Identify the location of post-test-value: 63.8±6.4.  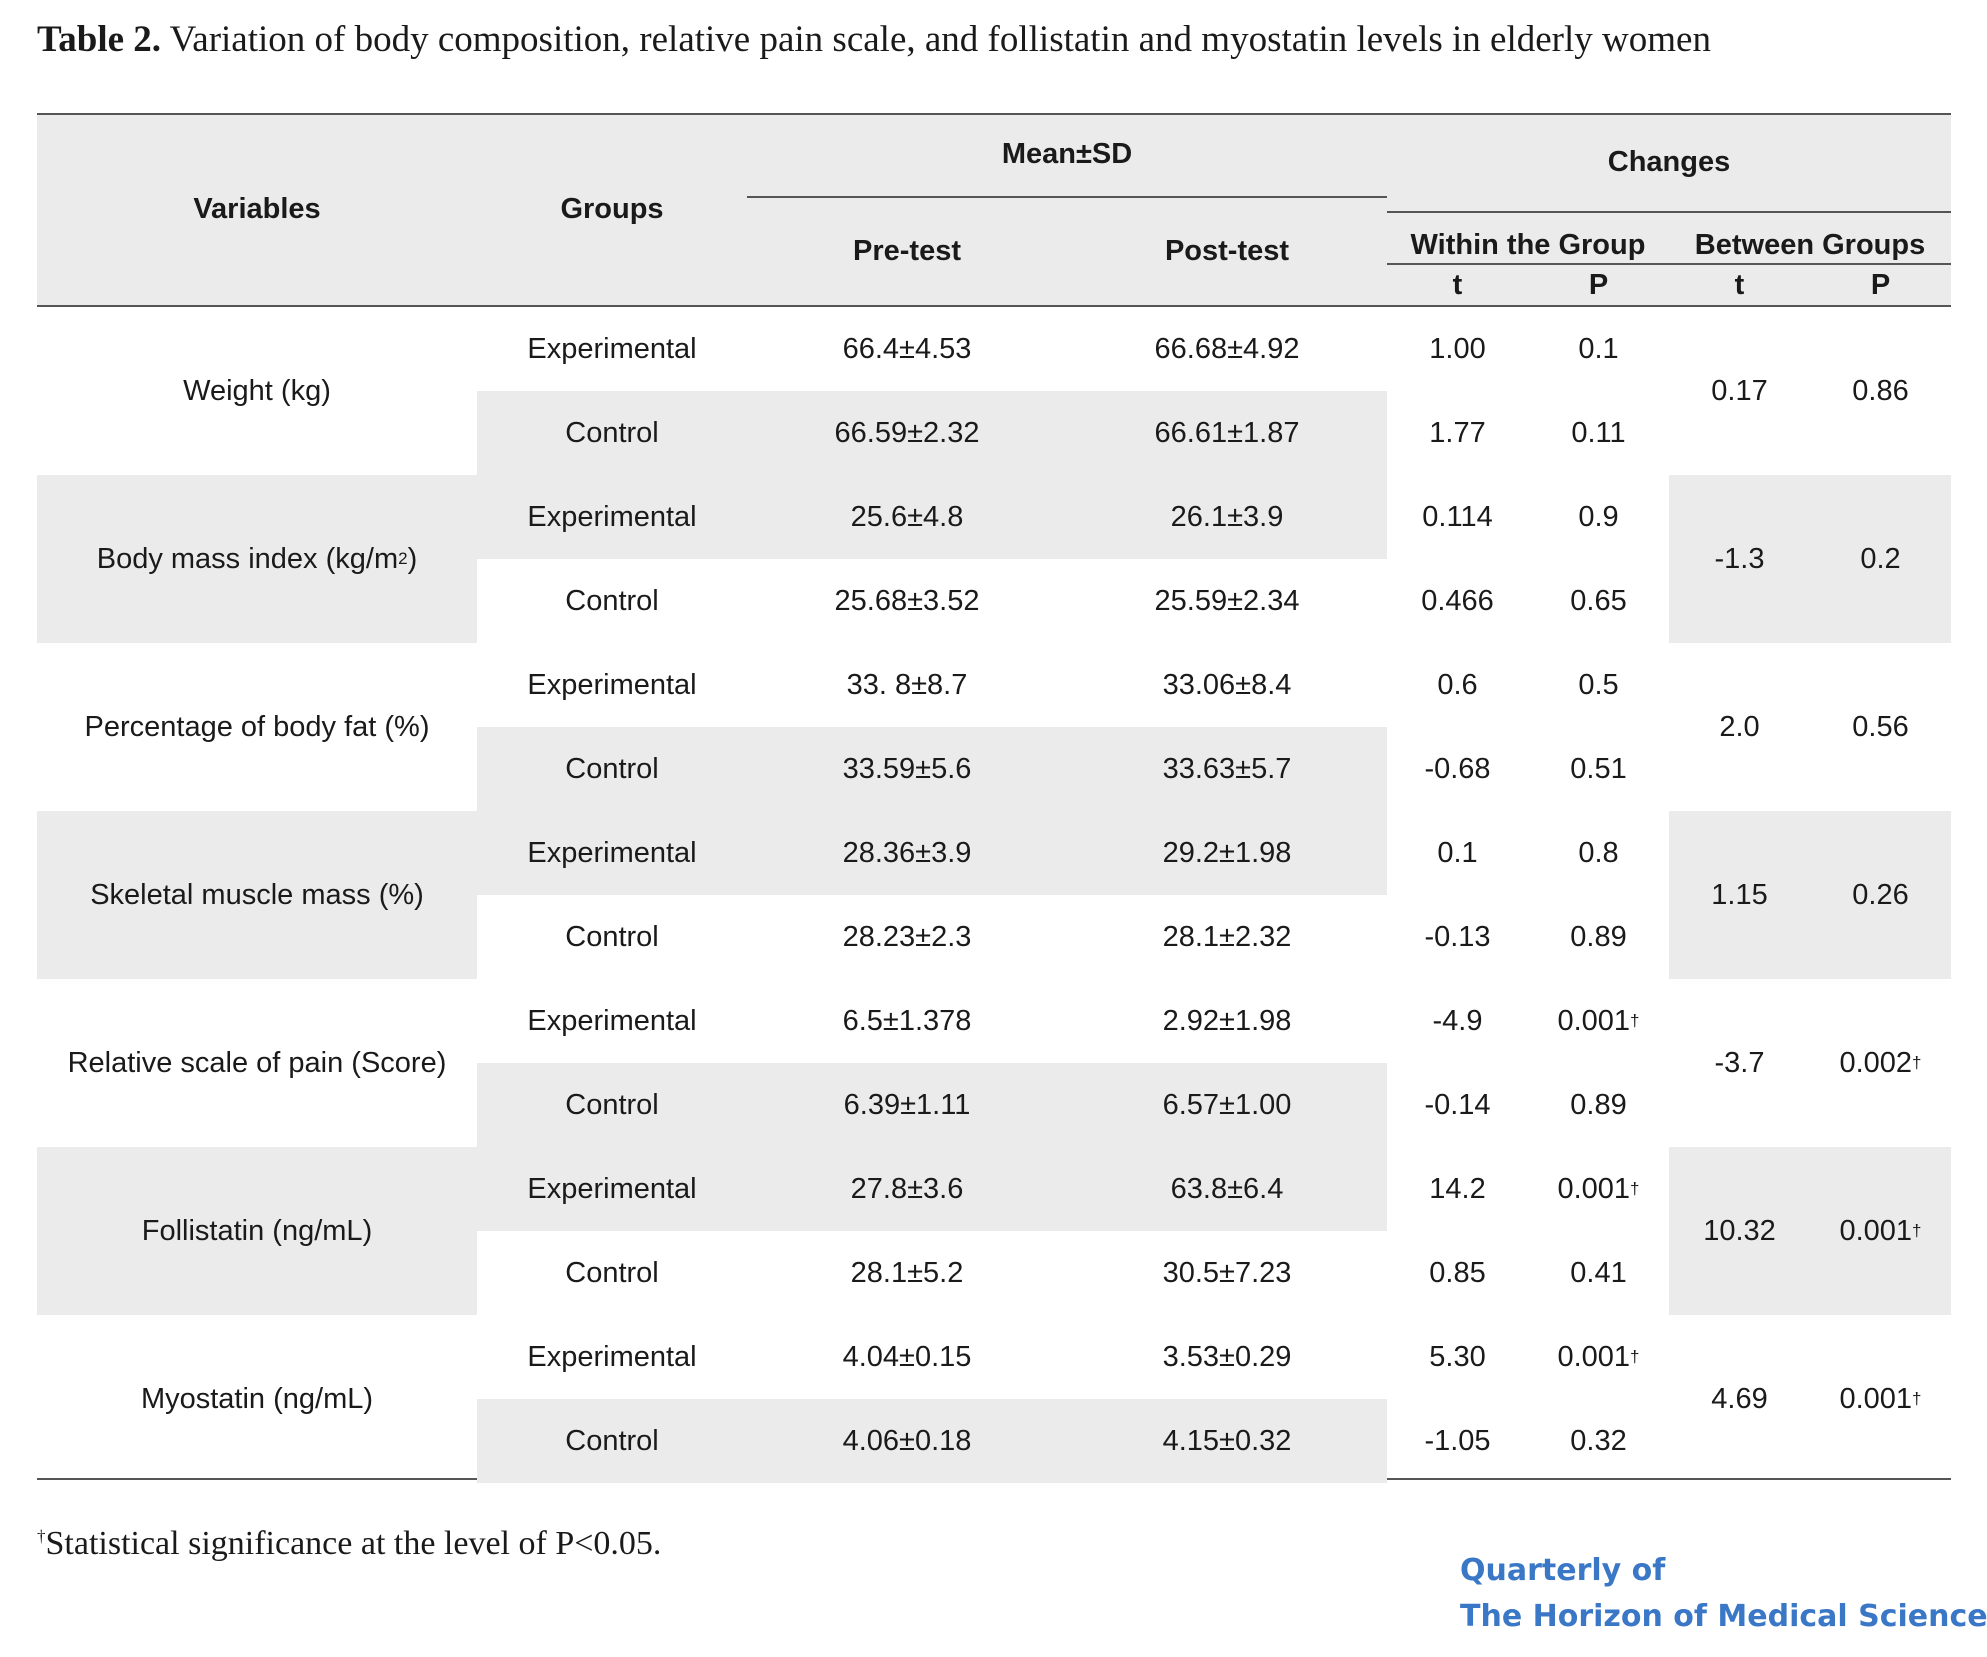
(1227, 1189).